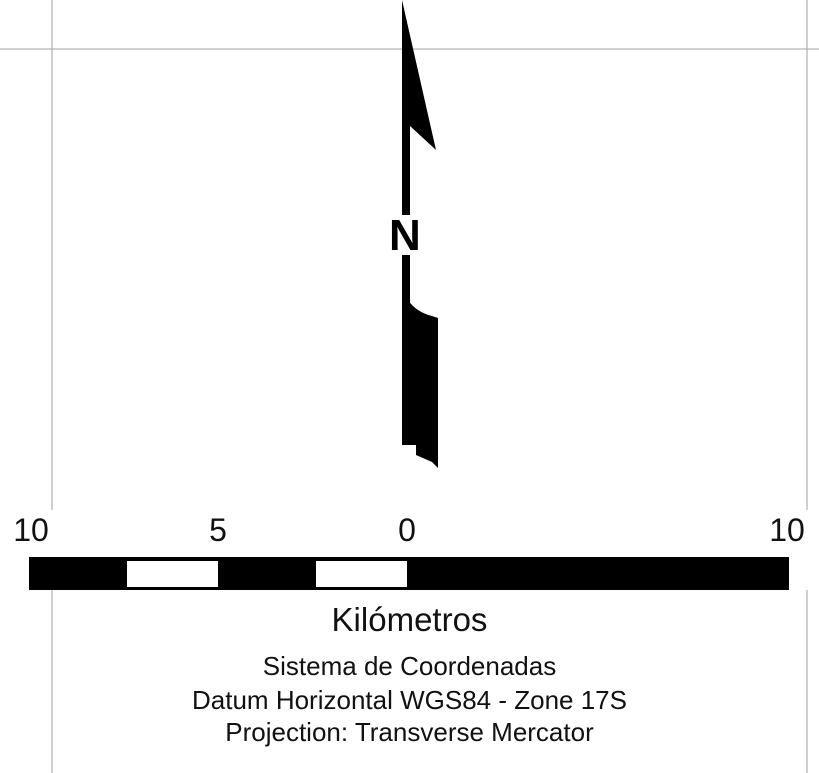  What do you see at coordinates (409, 700) in the screenshot?
I see `datum-text: Datum Horizontal WGS84 - Zone 17S` at bounding box center [409, 700].